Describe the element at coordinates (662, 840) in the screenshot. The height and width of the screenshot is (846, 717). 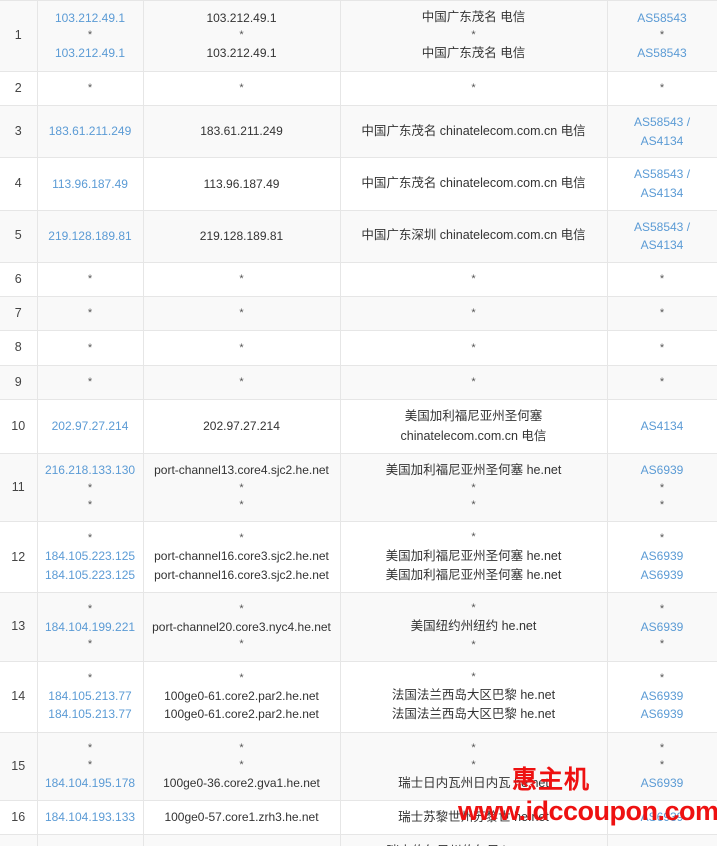
I see `cell-as: AS53667` at that location.